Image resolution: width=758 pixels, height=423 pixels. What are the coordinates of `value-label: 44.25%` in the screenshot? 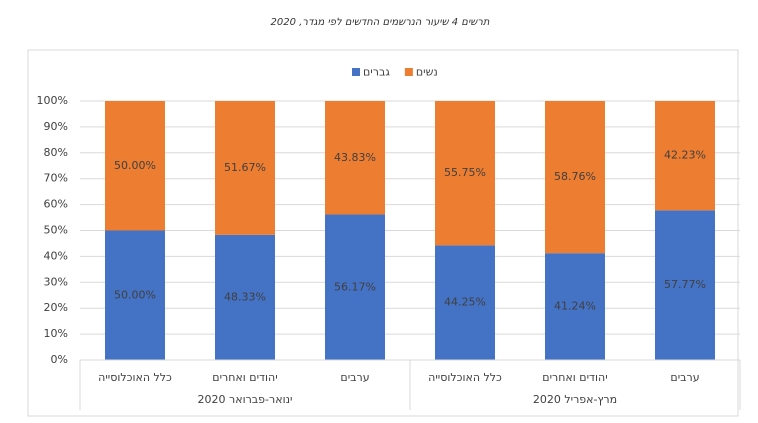 It's located at (465, 302).